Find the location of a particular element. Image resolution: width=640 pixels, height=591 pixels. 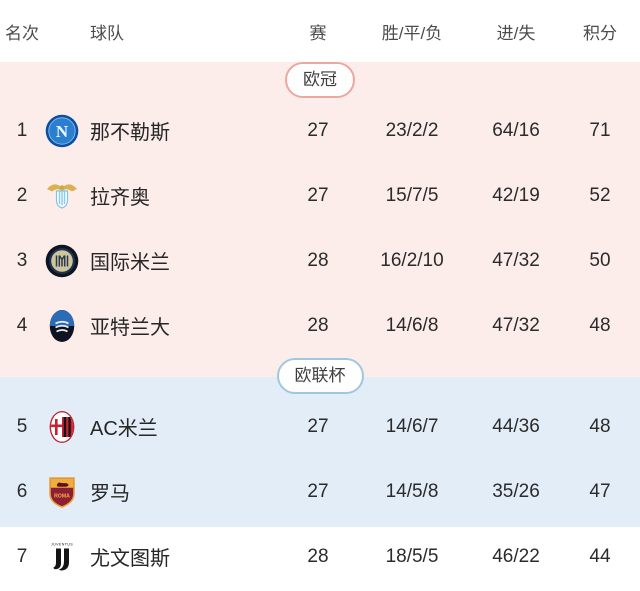

header-team: 球队 is located at coordinates (107, 33).